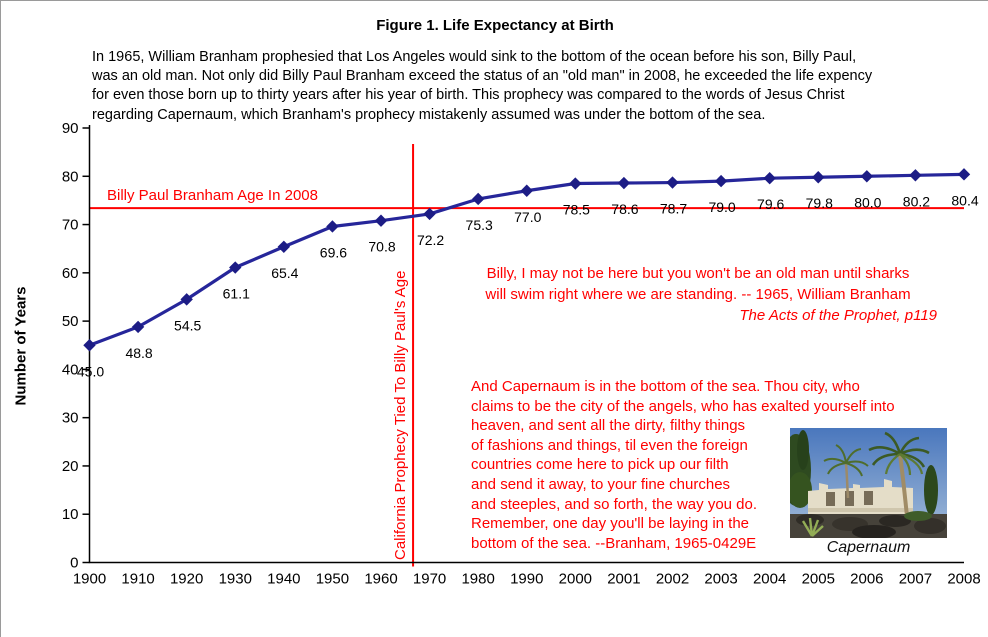 This screenshot has width=988, height=637. What do you see at coordinates (333, 252) in the screenshot?
I see `data-point-label: 69.6` at bounding box center [333, 252].